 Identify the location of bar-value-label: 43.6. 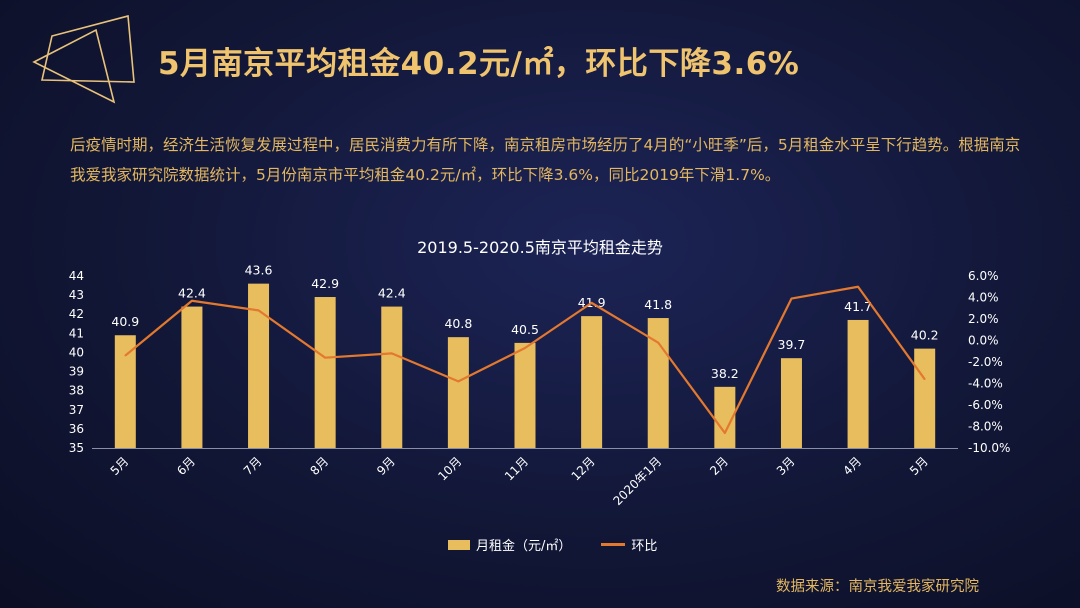
(259, 270).